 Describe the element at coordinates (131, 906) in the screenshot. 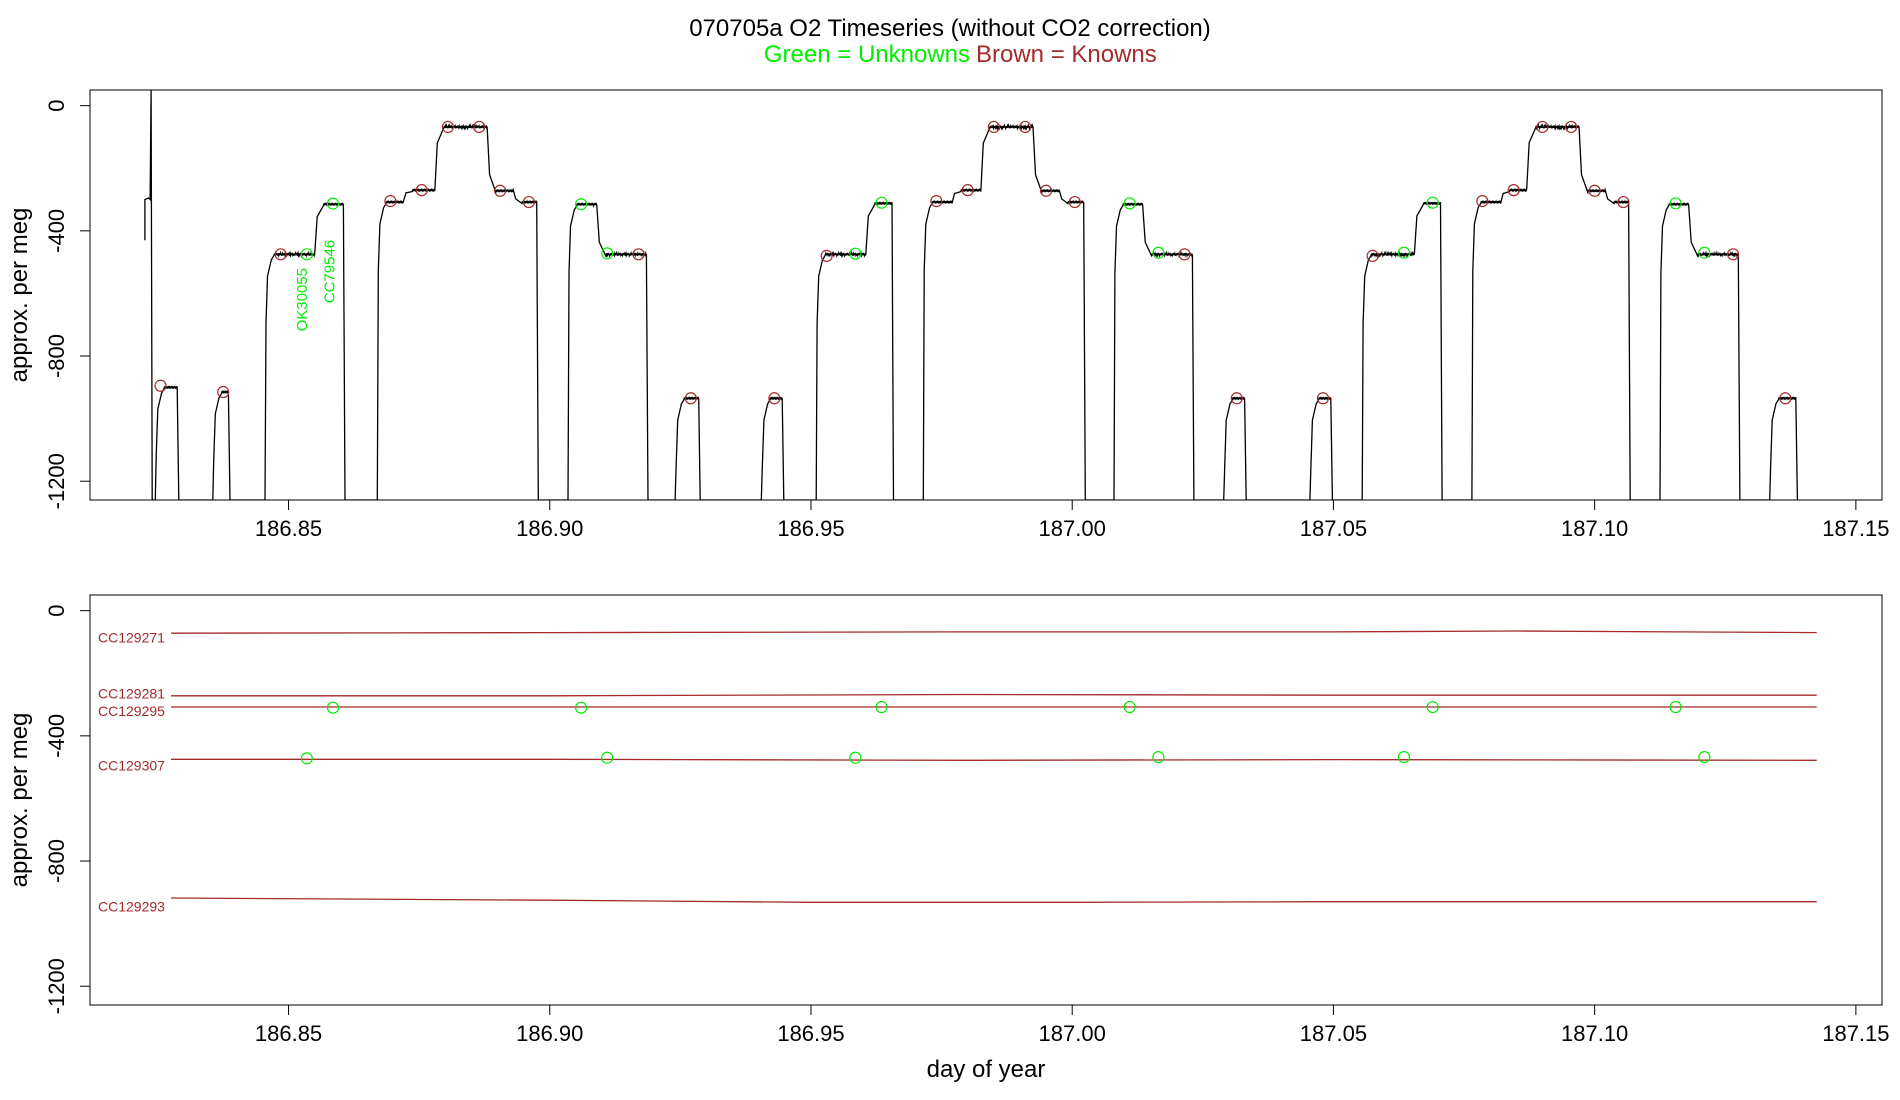

I see `series-label: CC129293` at that location.